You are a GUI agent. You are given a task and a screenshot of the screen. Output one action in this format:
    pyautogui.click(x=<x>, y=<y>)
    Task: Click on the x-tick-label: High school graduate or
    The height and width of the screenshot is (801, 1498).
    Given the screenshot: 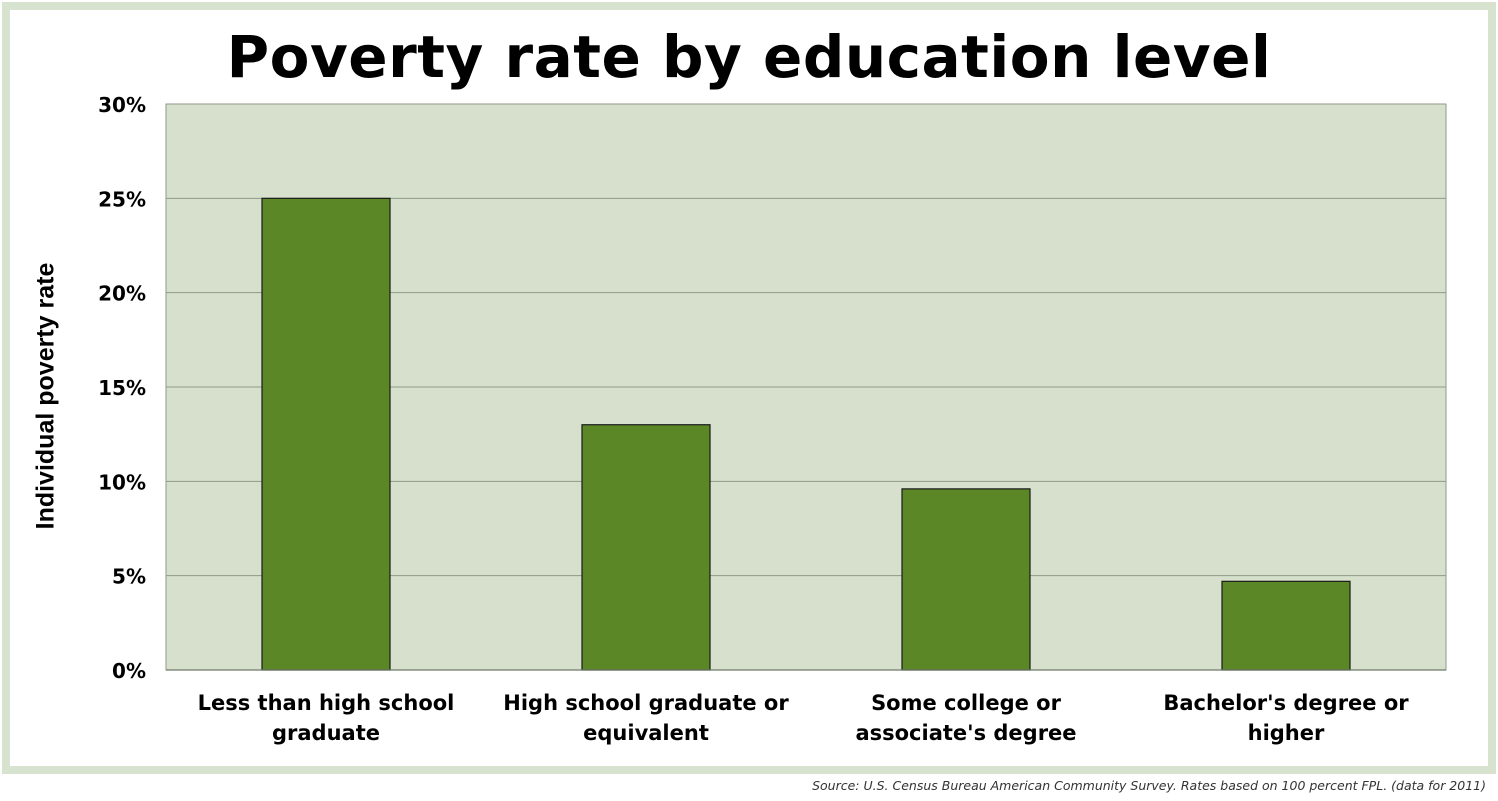 What is the action you would take?
    pyautogui.click(x=646, y=703)
    